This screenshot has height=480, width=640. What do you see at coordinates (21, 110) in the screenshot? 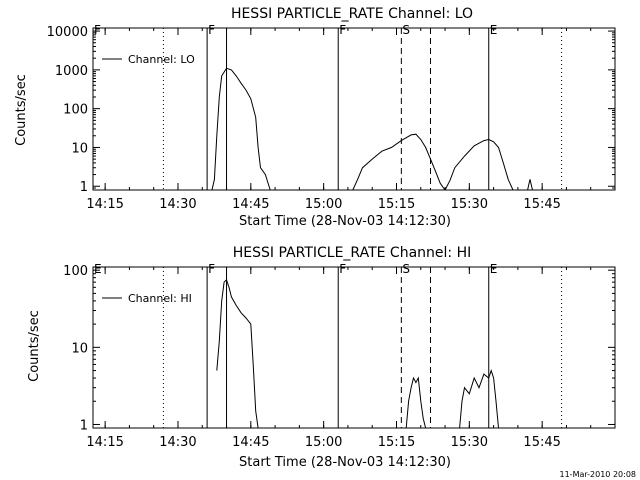
I see `y-axis-label-lo: Counts/sec` at bounding box center [21, 110].